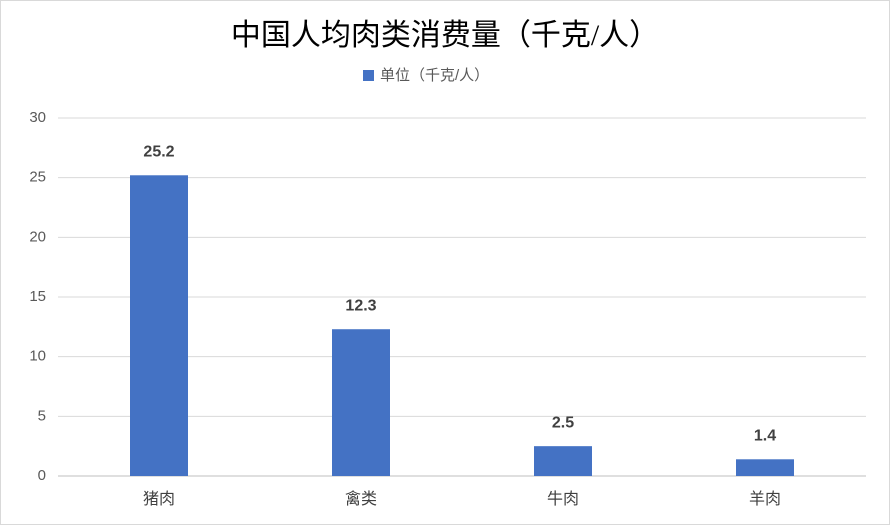 Image resolution: width=890 pixels, height=525 pixels. Describe the element at coordinates (361, 499) in the screenshot. I see `x-tick-label: 禽类` at that location.